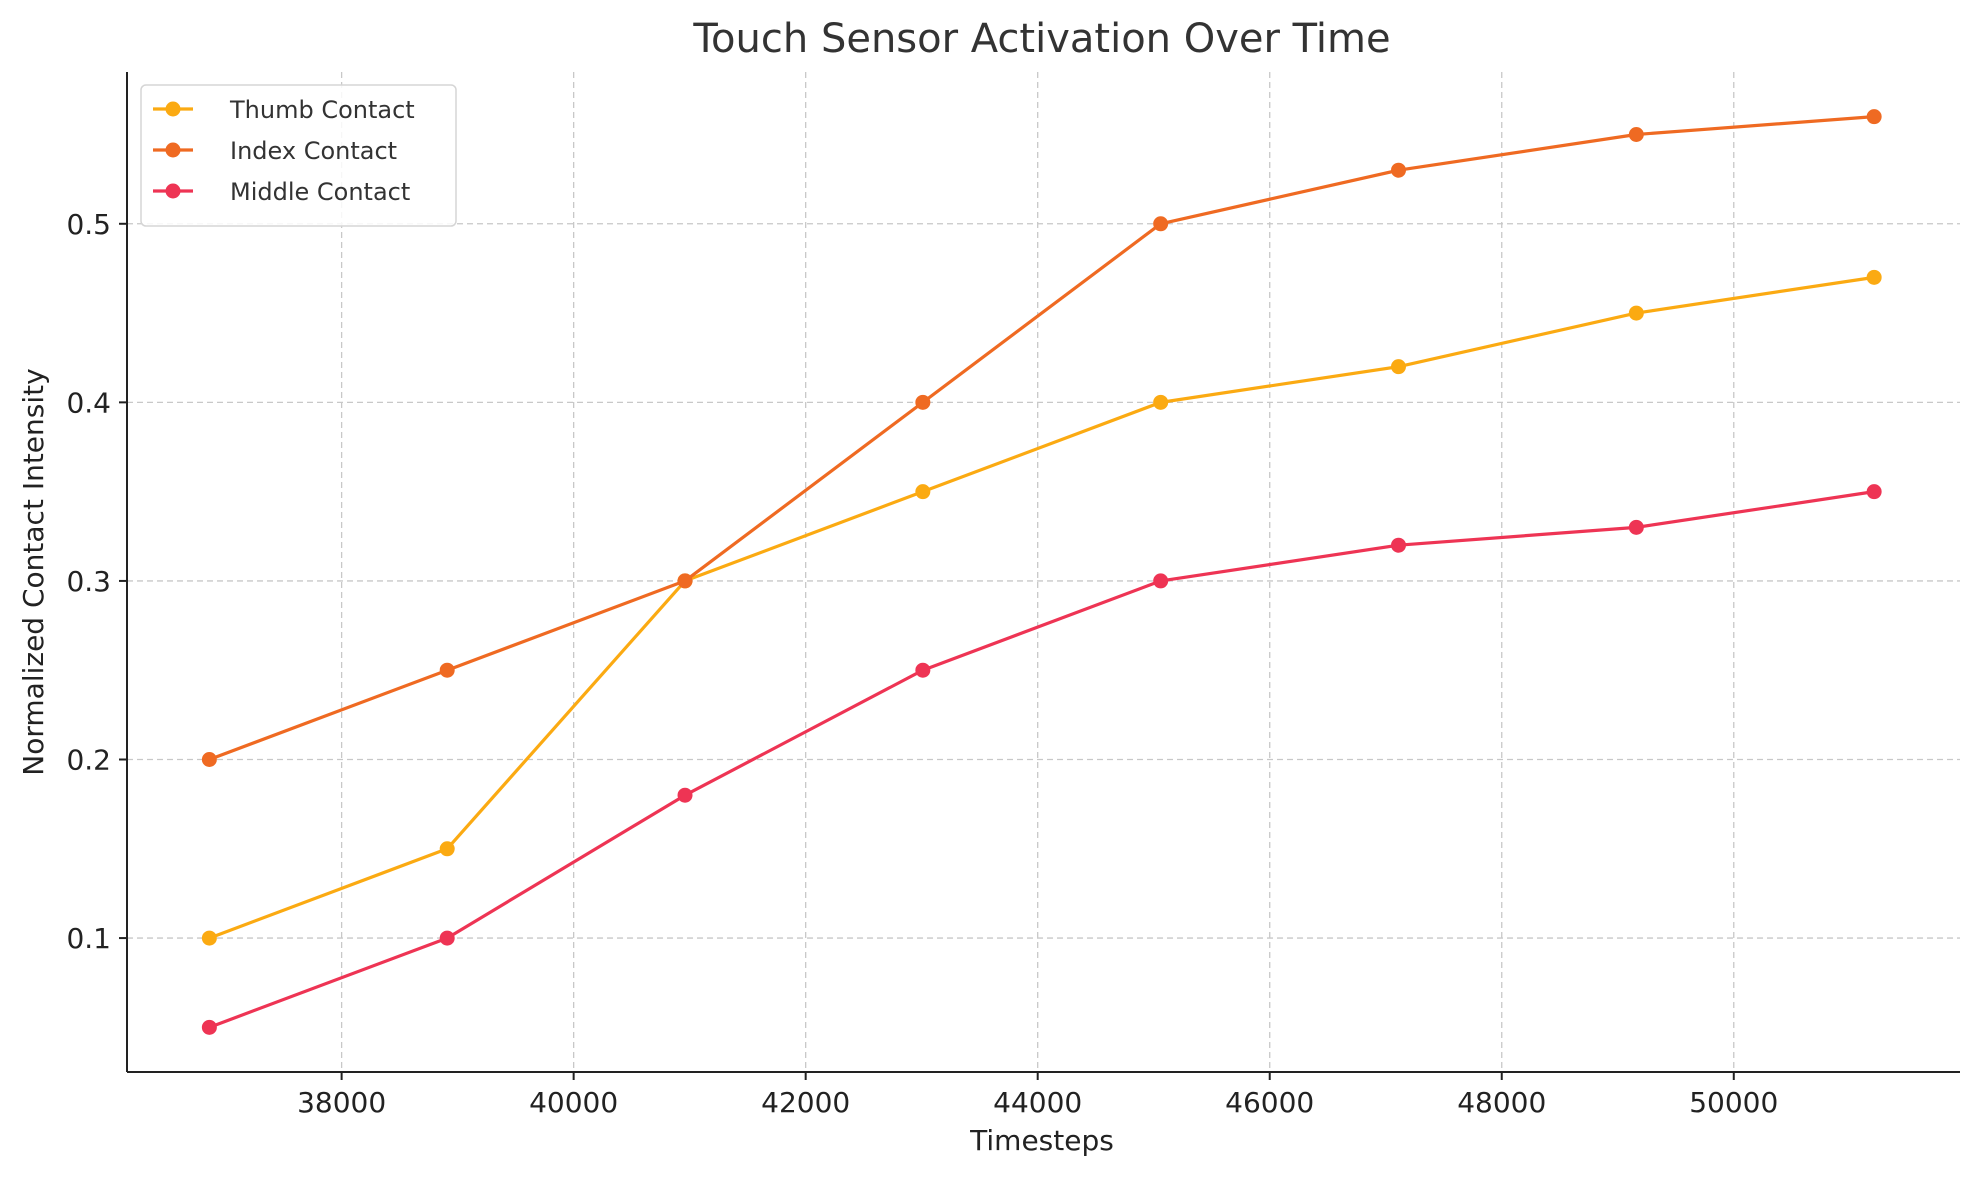 The width and height of the screenshot is (1979, 1184). Describe the element at coordinates (341, 1102) in the screenshot. I see `x-tick-label-0: 38000` at that location.